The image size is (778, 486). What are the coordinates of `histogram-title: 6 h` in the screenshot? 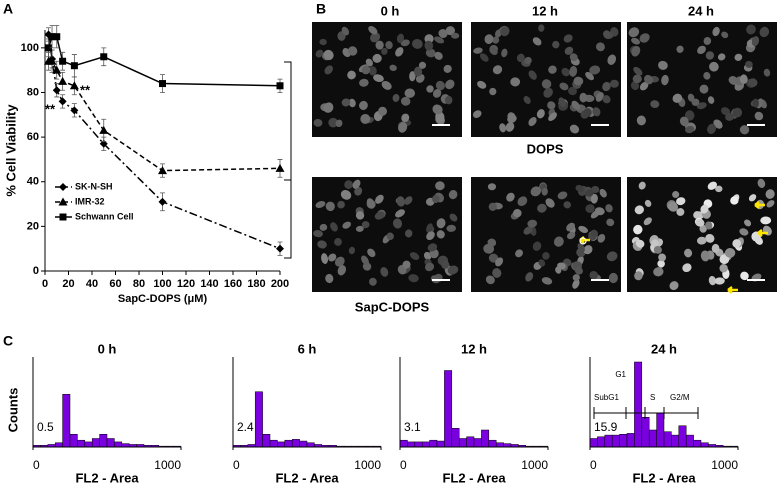 It's located at (307, 348).